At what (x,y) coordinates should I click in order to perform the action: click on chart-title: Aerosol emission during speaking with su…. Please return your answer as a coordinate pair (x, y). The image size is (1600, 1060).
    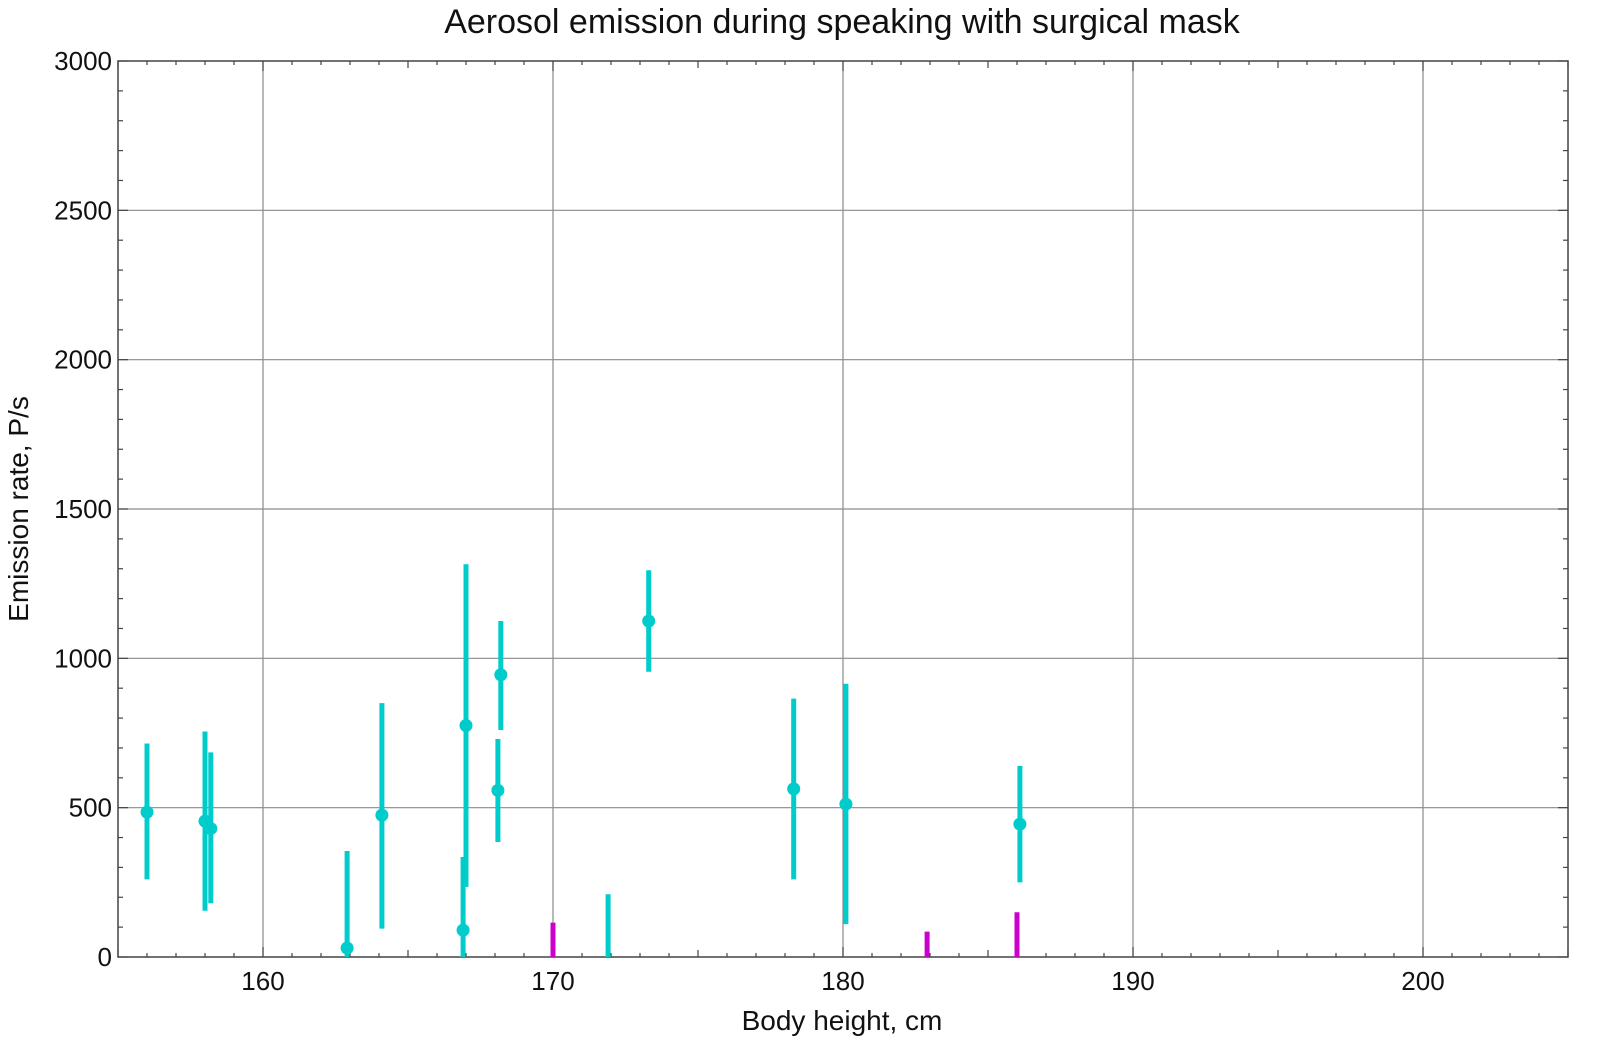
    Looking at the image, I should click on (842, 22).